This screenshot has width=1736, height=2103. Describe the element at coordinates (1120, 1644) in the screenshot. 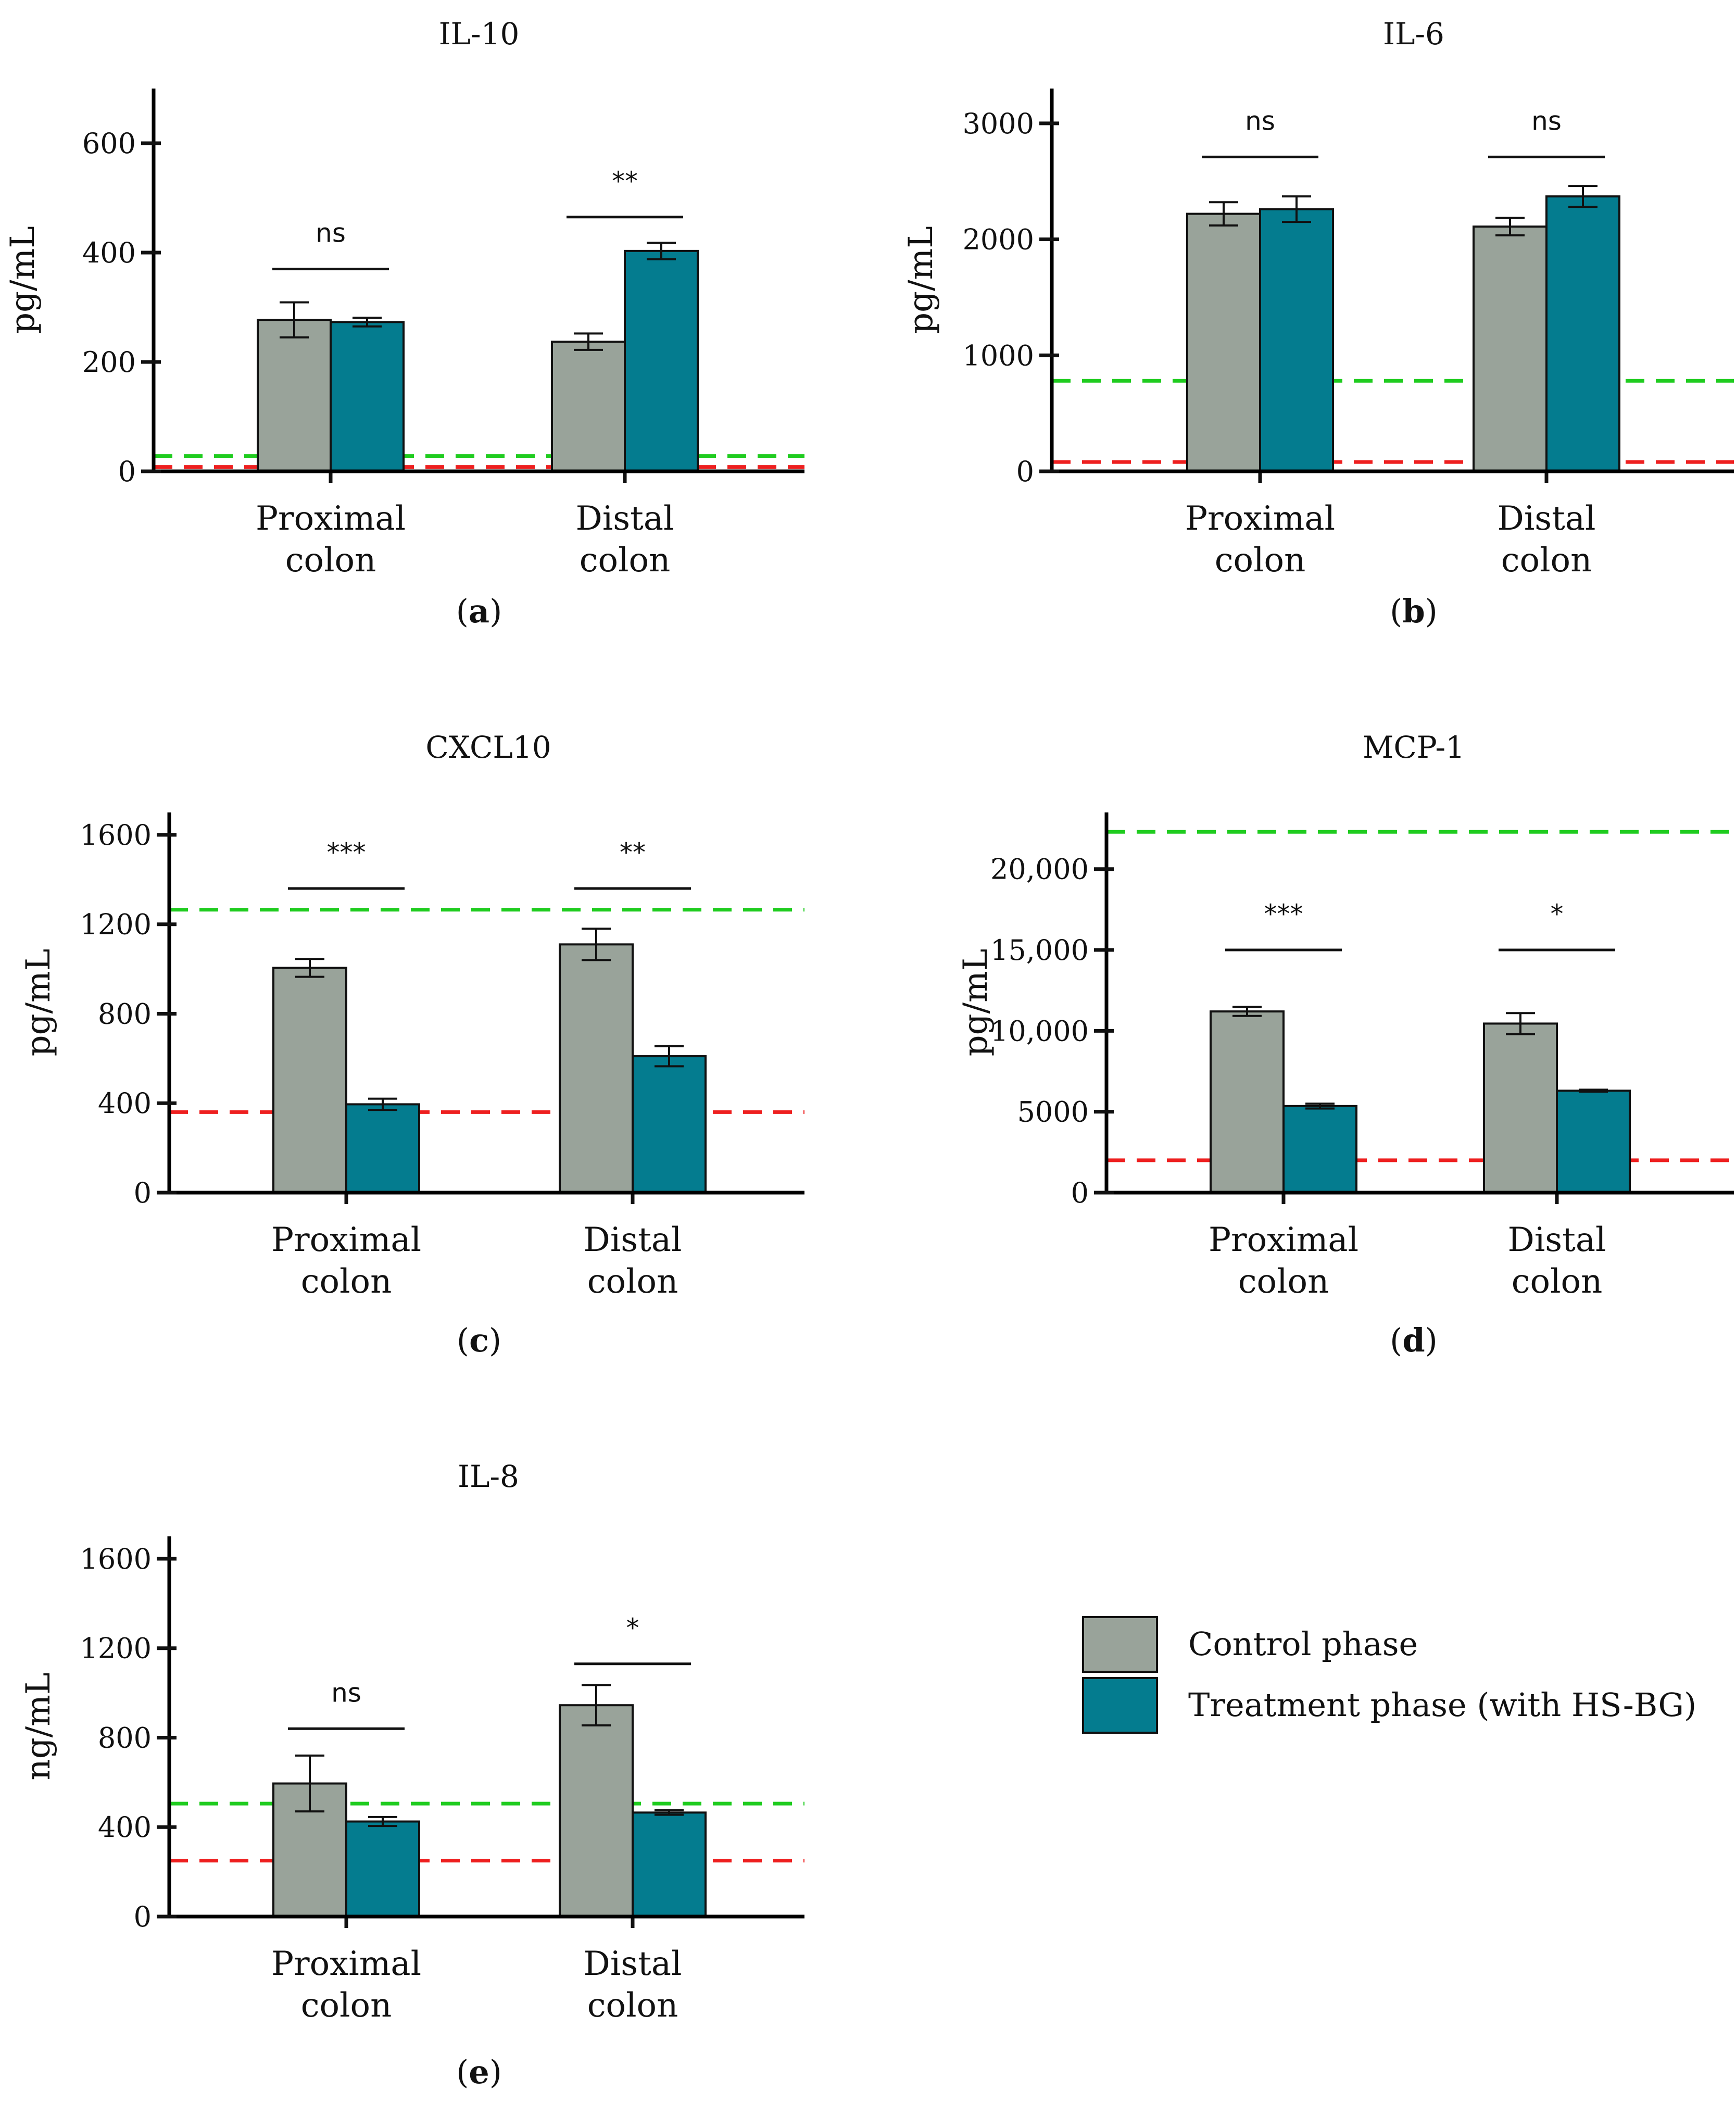

I see `legend-swatch-control` at that location.